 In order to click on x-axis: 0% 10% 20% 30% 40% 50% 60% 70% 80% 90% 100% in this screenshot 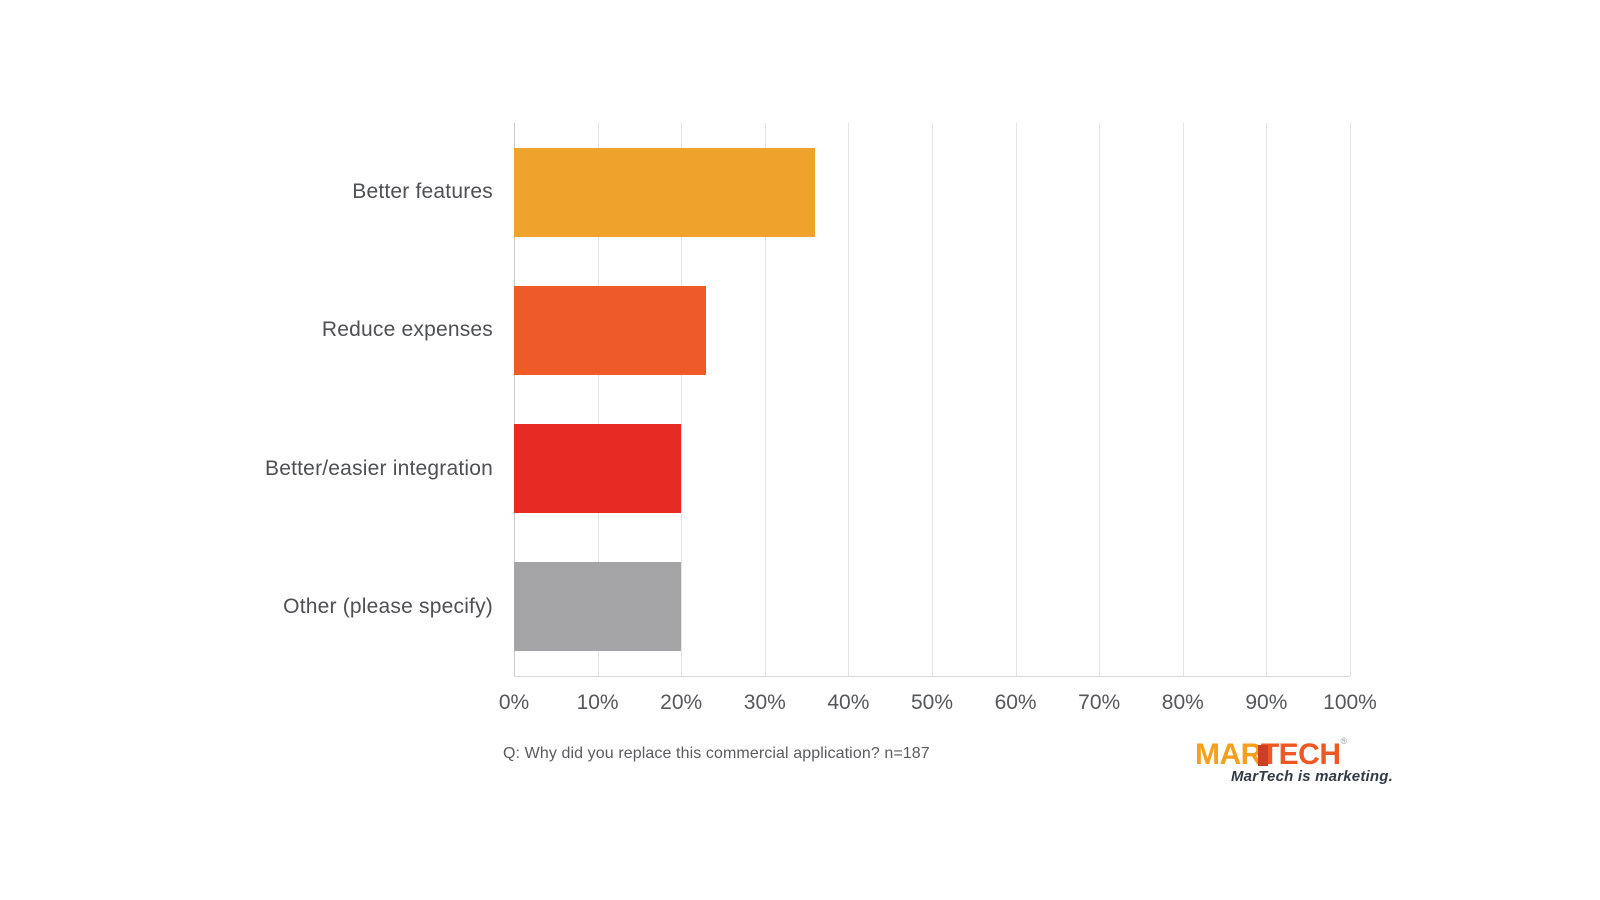, I will do `click(938, 705)`.